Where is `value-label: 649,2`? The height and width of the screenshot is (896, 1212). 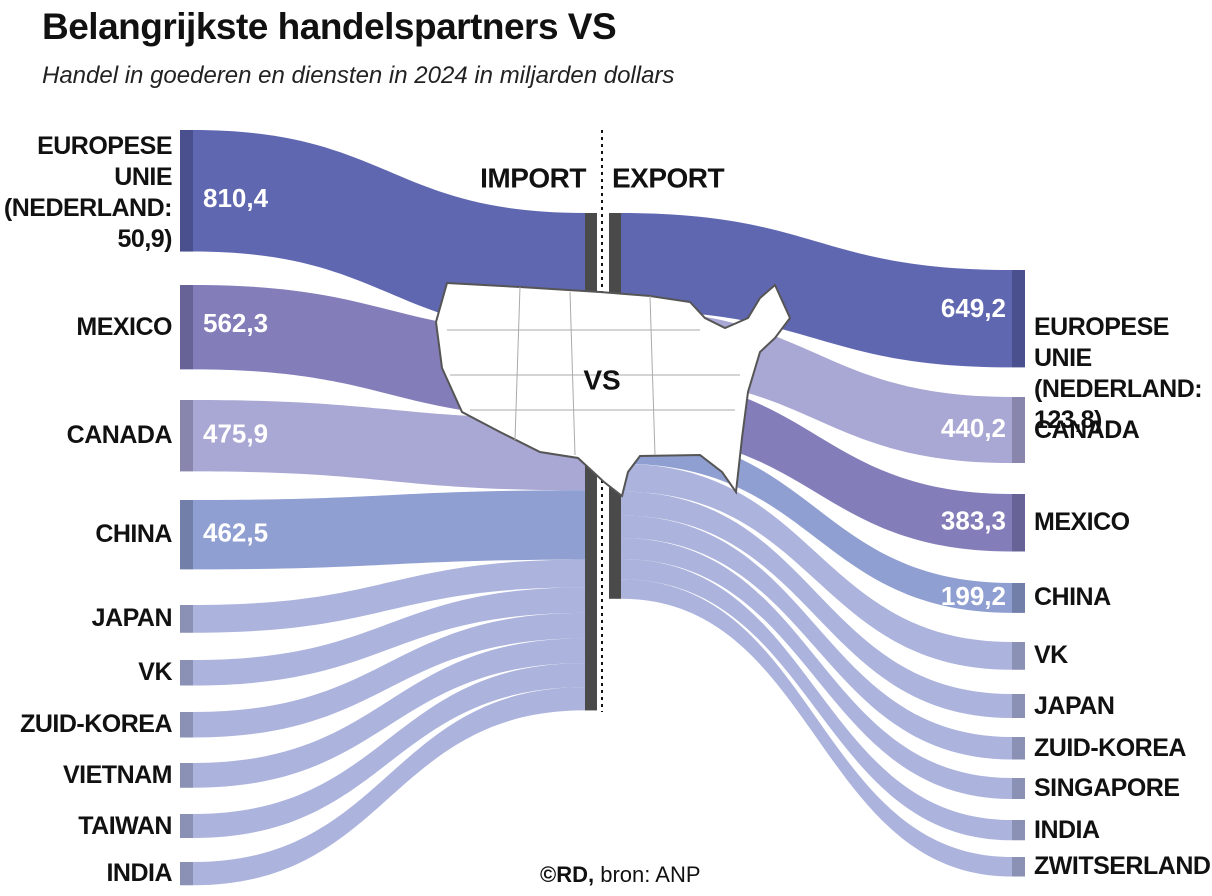
value-label: 649,2 is located at coordinates (973, 308).